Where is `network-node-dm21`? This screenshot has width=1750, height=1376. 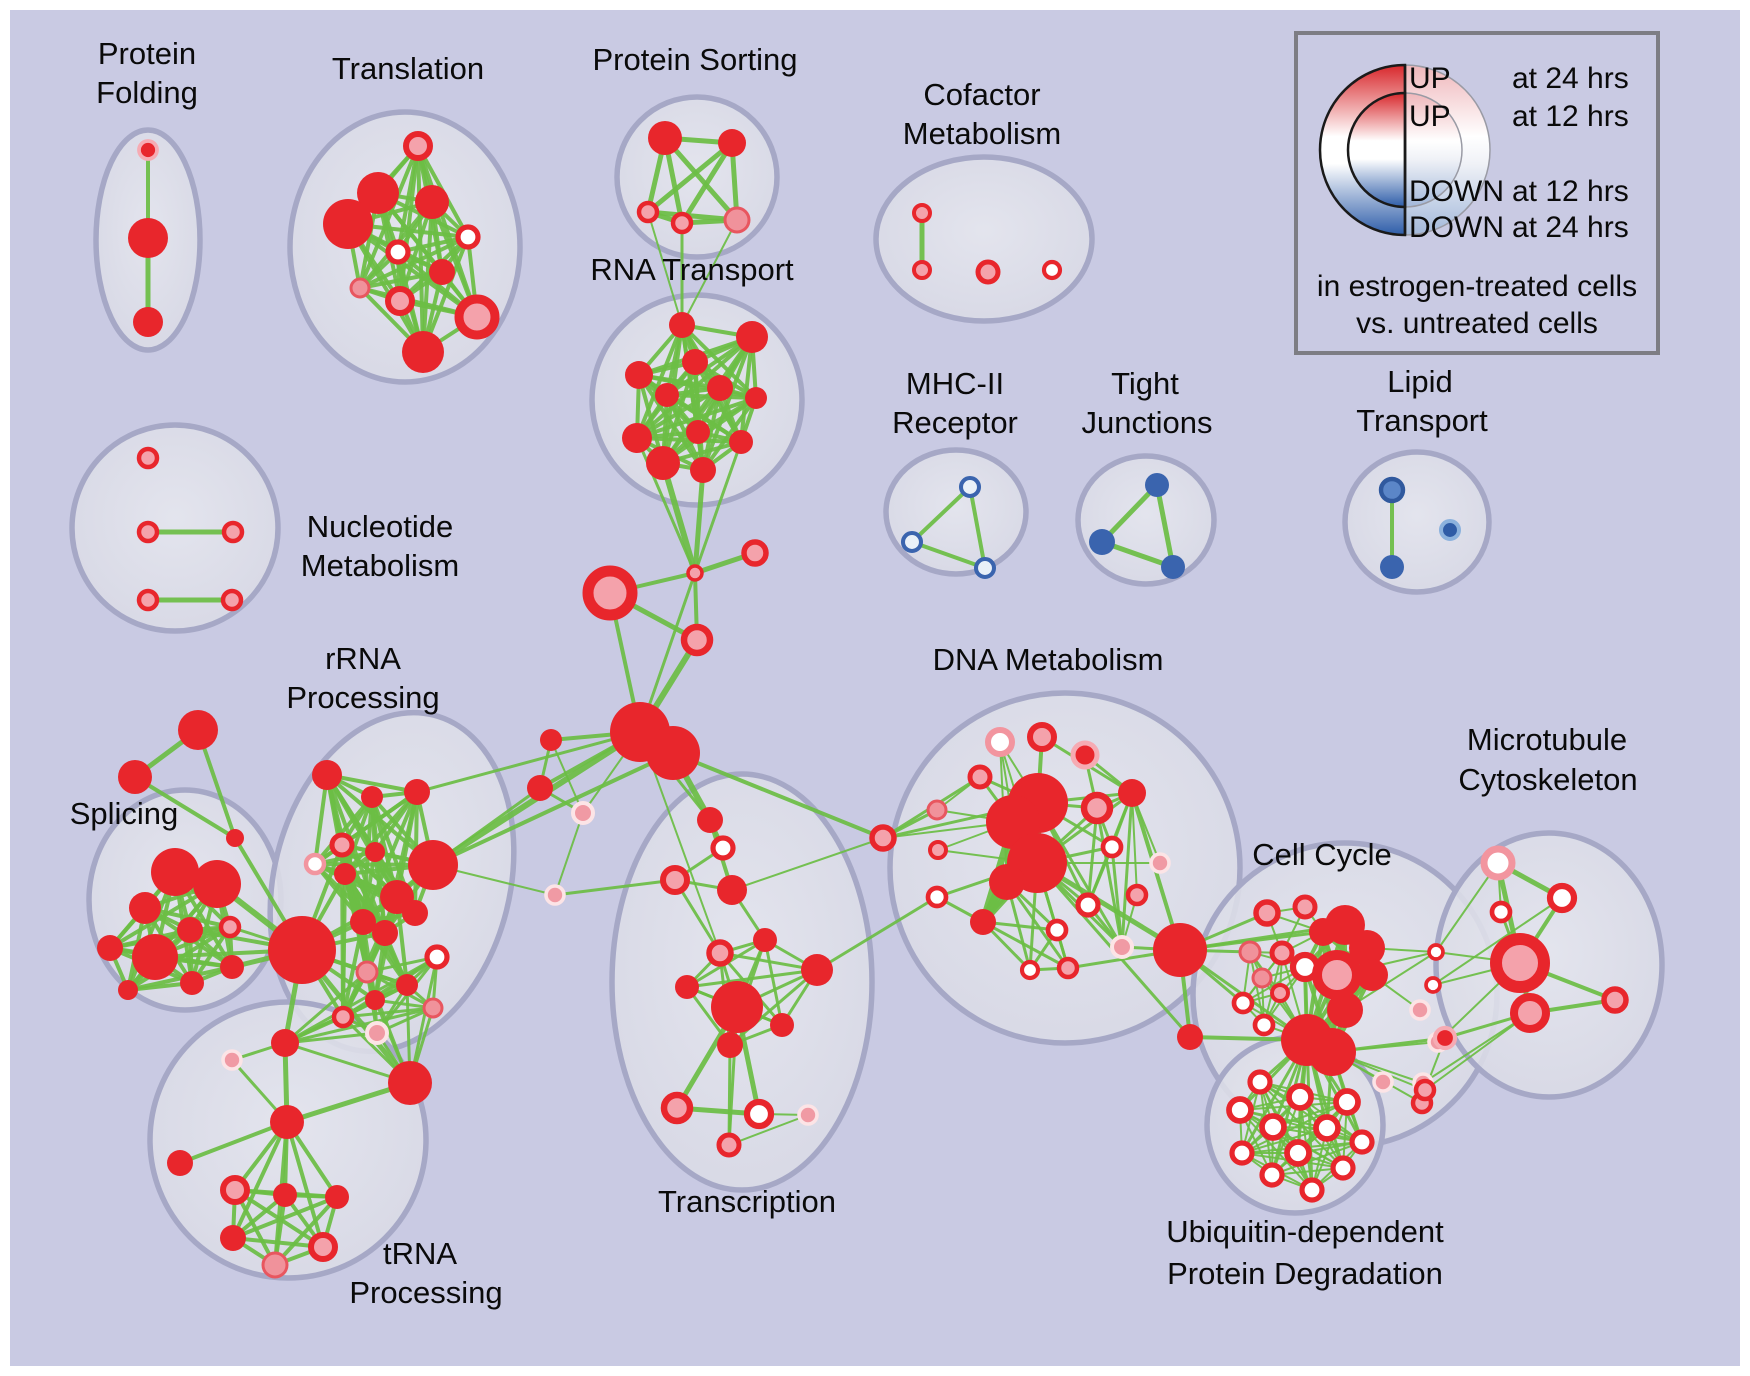 network-node-dm21 is located at coordinates (1030, 970).